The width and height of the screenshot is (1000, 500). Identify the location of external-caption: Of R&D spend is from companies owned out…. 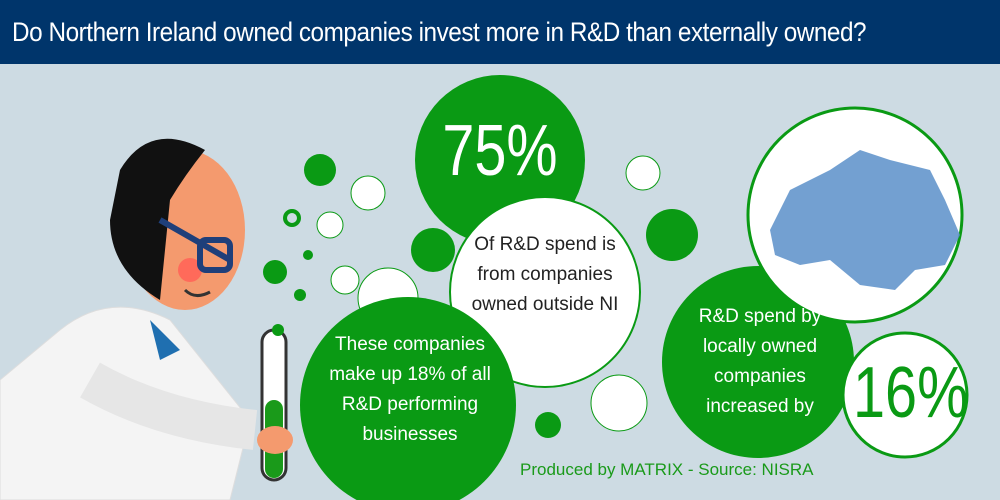
(545, 274).